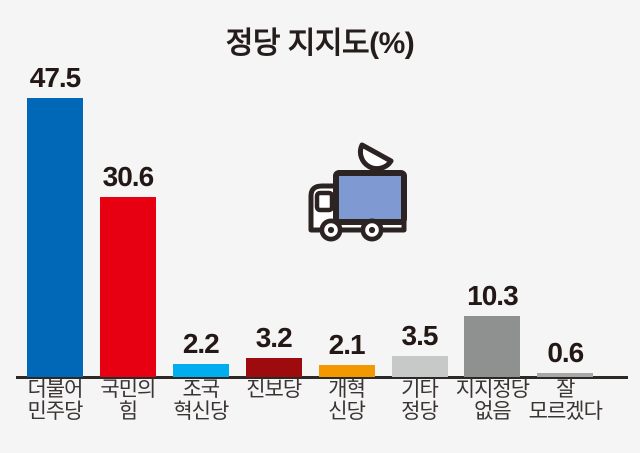 This screenshot has height=453, width=640. What do you see at coordinates (492, 401) in the screenshot?
I see `bar-label-6: 지지정당 없음` at bounding box center [492, 401].